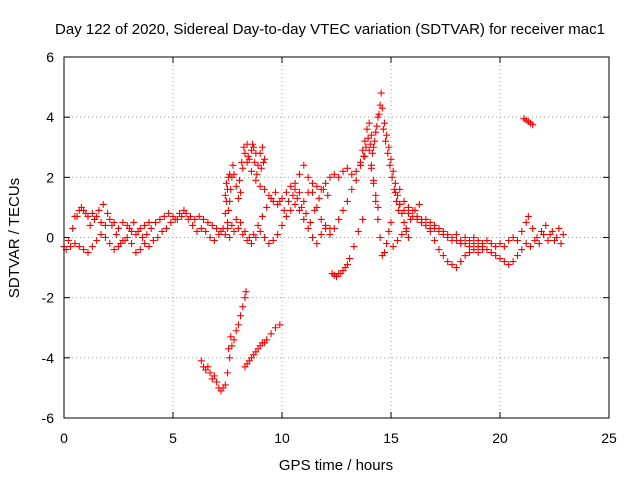  Describe the element at coordinates (456, 249) in the screenshot. I see `series-low-branch-17h` at that location.